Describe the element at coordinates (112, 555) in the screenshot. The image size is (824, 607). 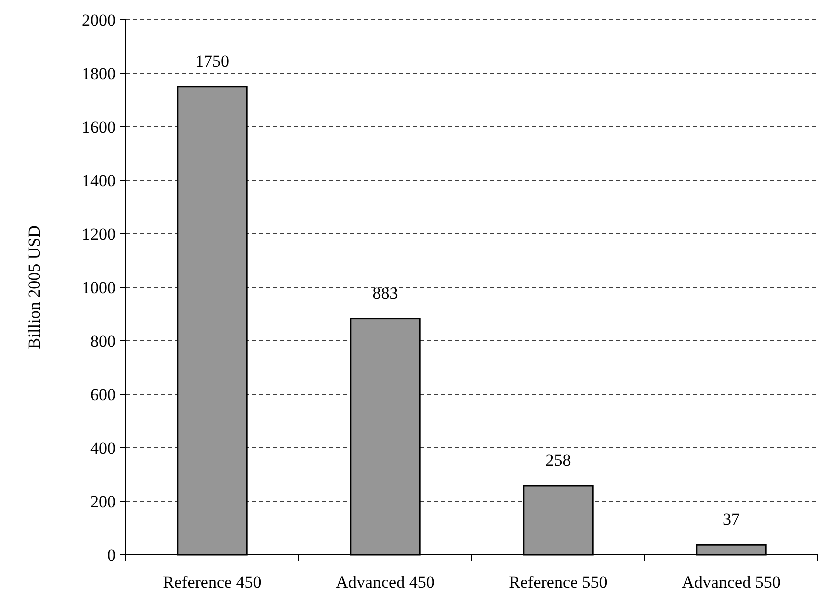
I see `y-tick-label: 0` at that location.